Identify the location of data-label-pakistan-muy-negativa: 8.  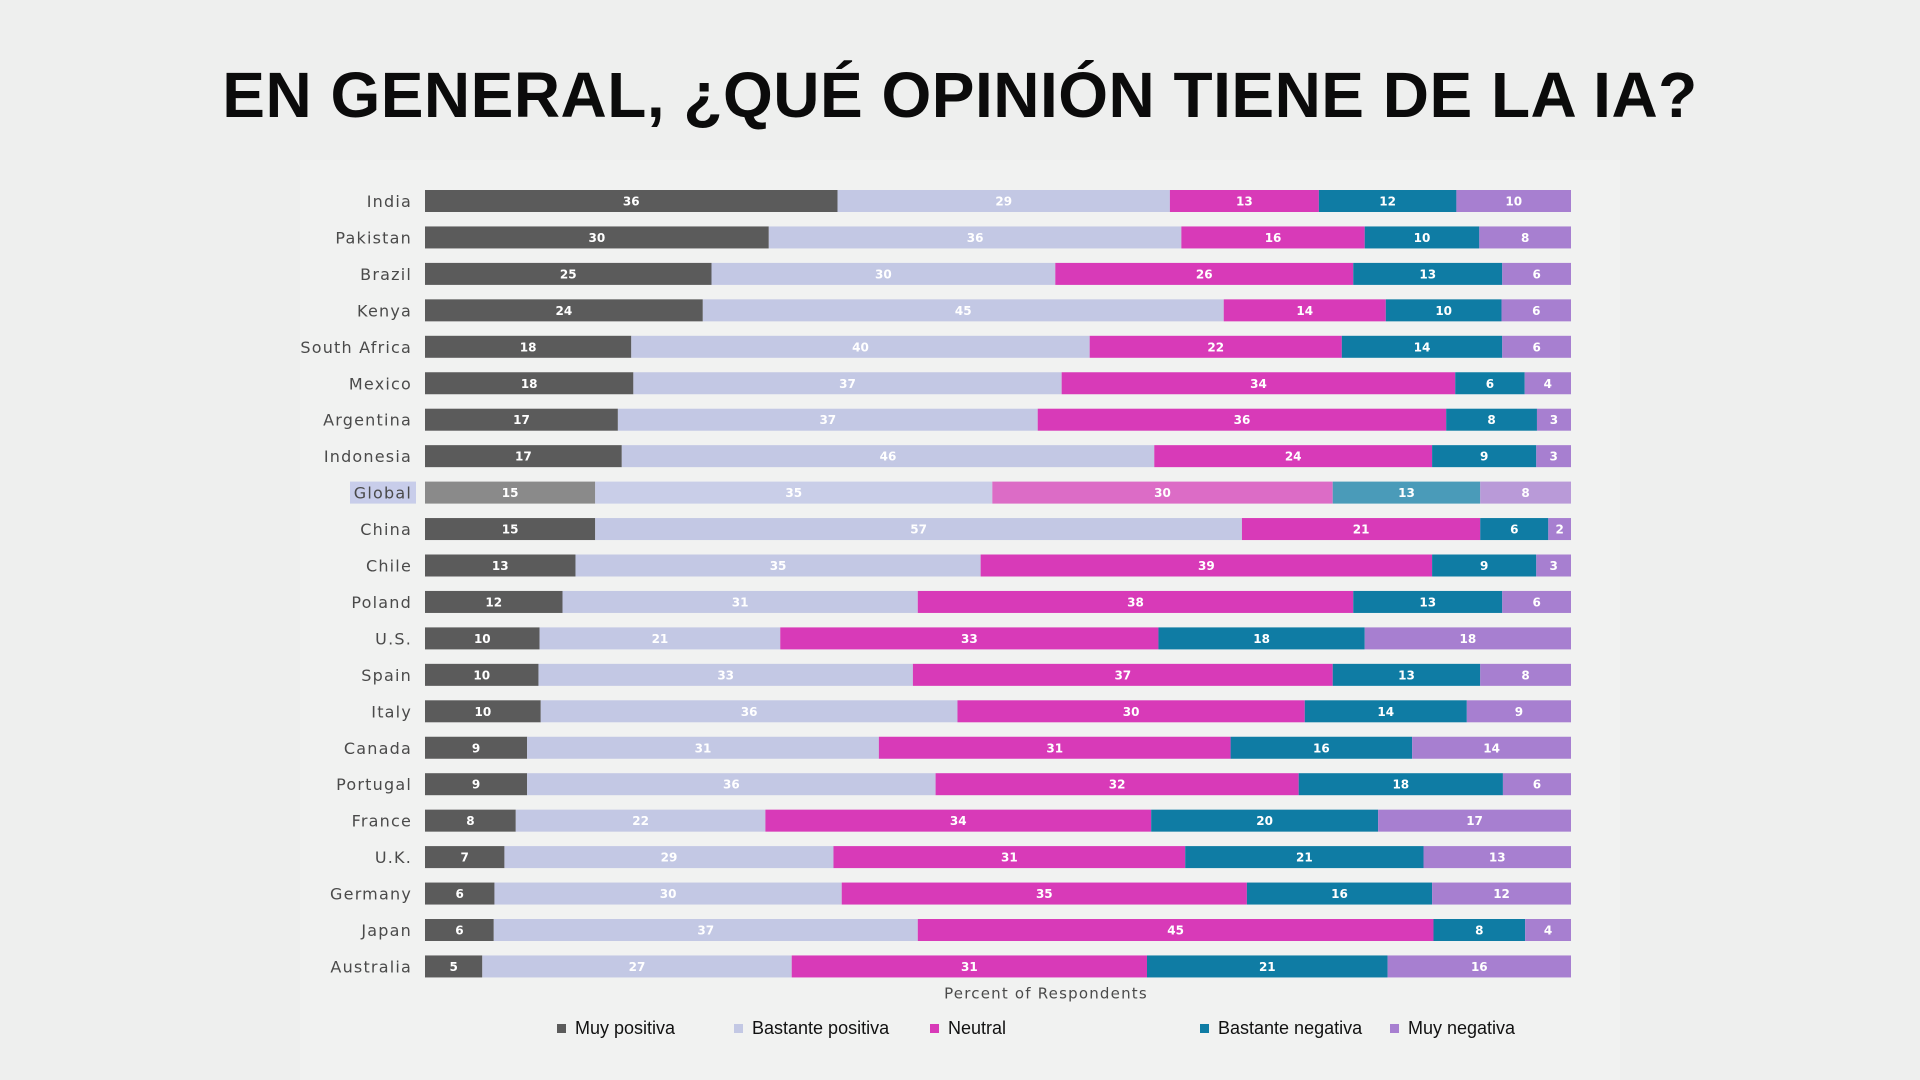
(1525, 238).